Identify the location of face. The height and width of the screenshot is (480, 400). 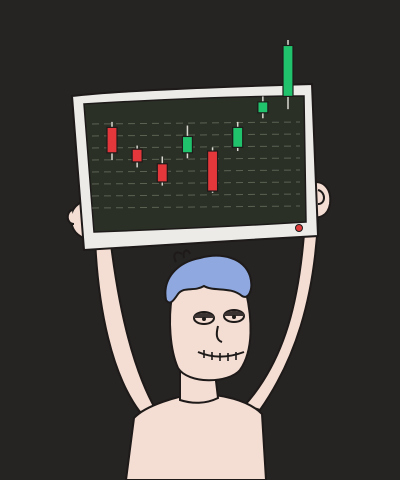
(210, 333).